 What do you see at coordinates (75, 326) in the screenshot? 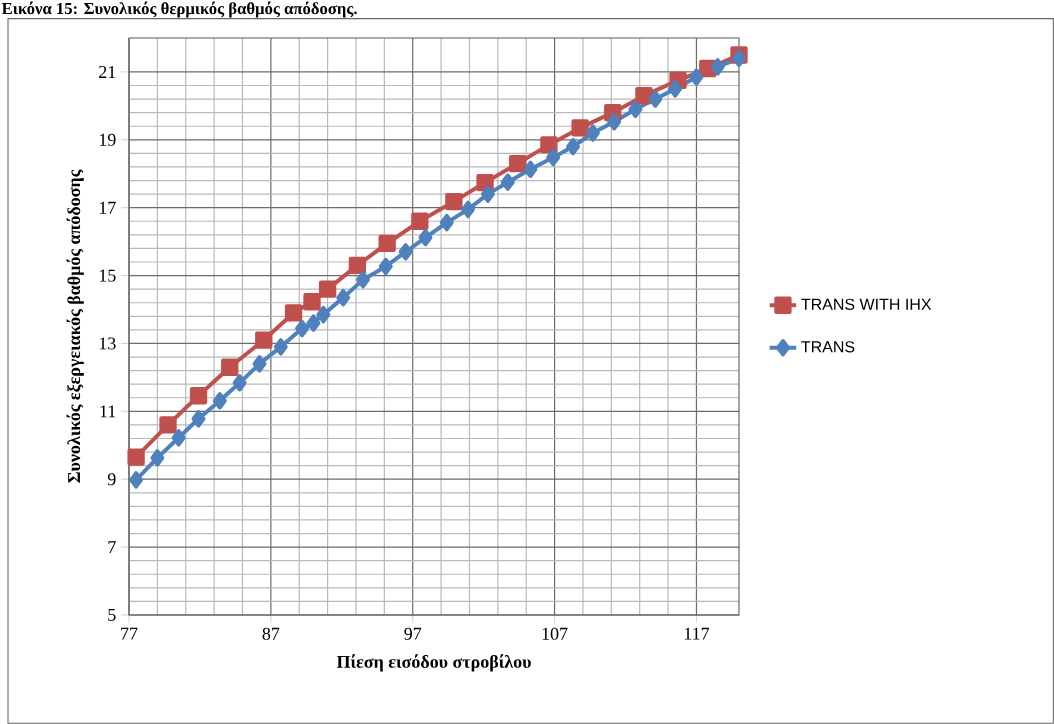
I see `y-axis-title: Συνολικός εξεργειακός βαθμός απόδοσης` at bounding box center [75, 326].